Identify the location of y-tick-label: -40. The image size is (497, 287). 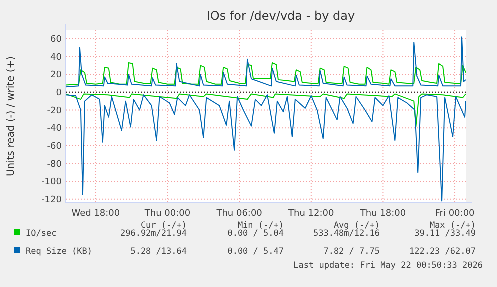
(54, 129).